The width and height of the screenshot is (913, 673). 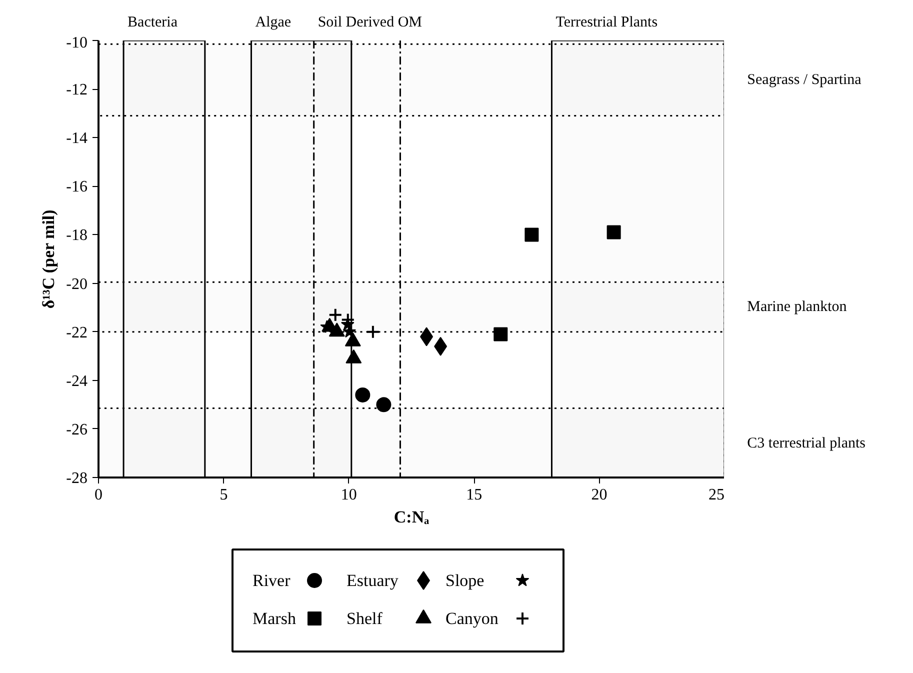 I want to click on x-tick-label: 20, so click(x=599, y=495).